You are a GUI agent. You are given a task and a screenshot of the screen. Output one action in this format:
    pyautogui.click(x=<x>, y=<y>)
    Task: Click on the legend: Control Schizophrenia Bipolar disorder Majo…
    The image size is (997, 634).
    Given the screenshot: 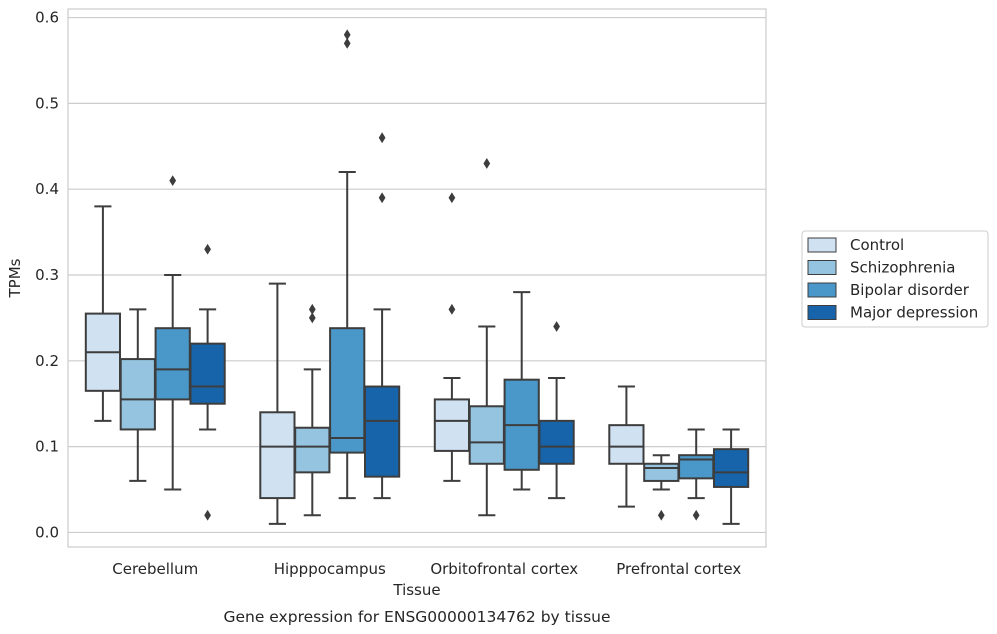 What is the action you would take?
    pyautogui.click(x=895, y=279)
    